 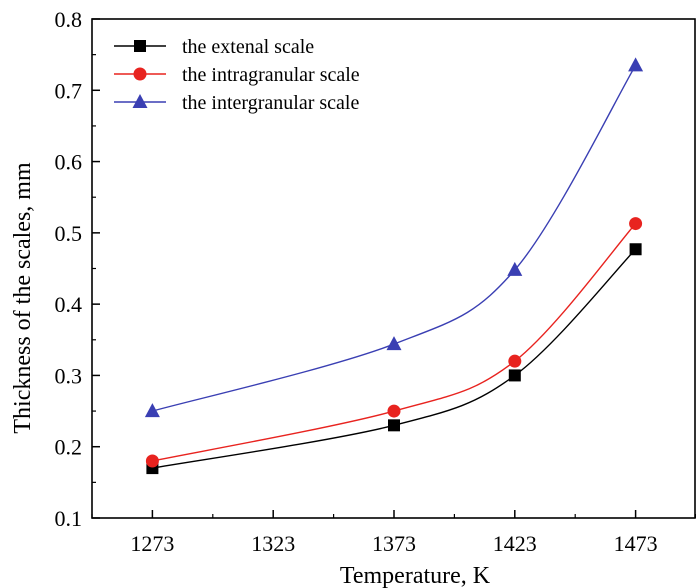 What do you see at coordinates (415, 575) in the screenshot?
I see `x-axis-title: Temperature, K` at bounding box center [415, 575].